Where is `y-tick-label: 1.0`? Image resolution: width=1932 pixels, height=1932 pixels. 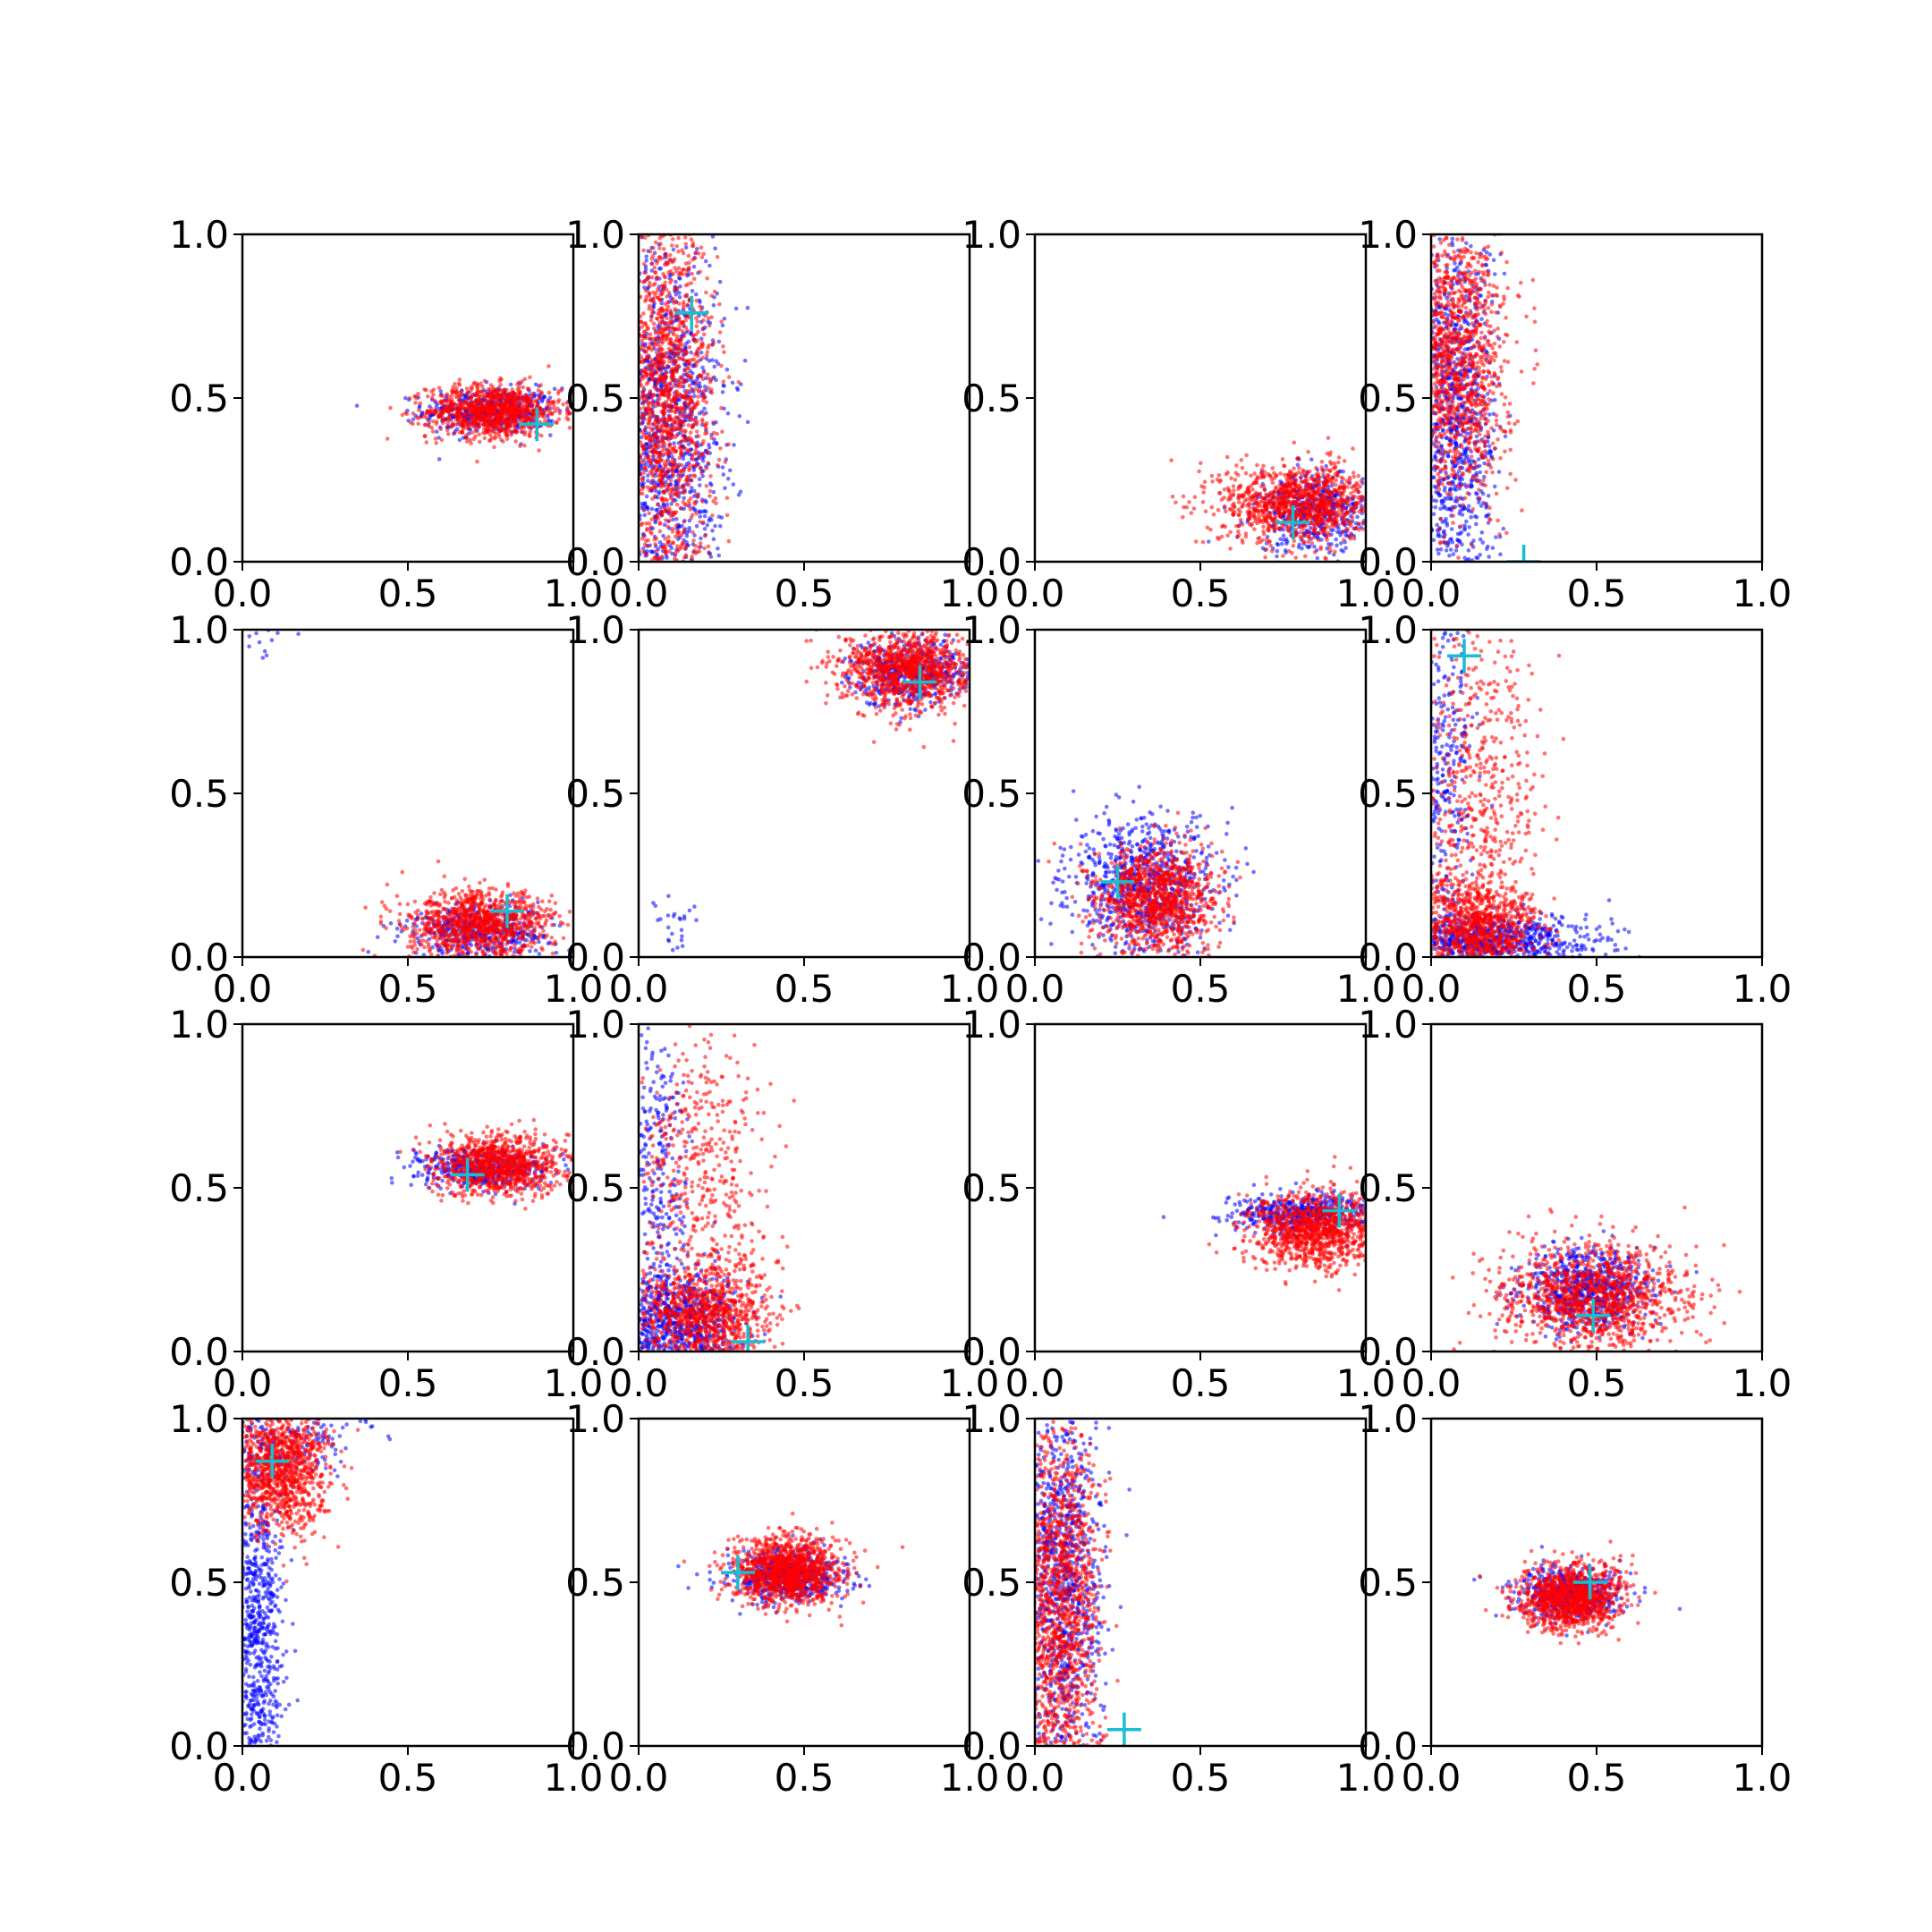
y-tick-label: 1.0 is located at coordinates (595, 235).